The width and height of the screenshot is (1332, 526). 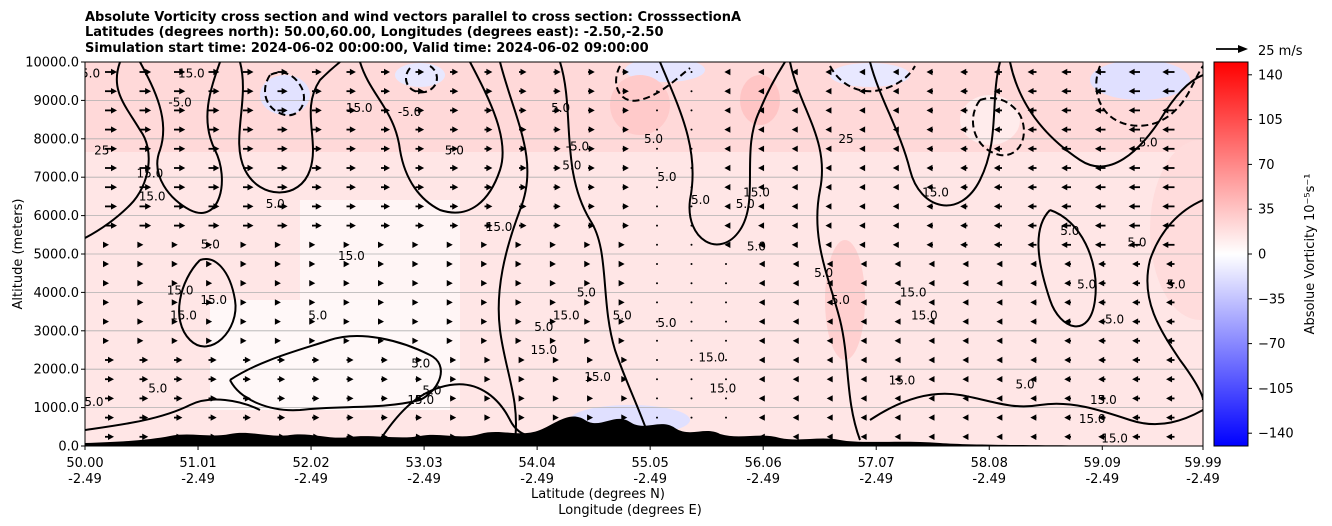 I want to click on x-tick-label-lat: 53.03, so click(x=423, y=463).